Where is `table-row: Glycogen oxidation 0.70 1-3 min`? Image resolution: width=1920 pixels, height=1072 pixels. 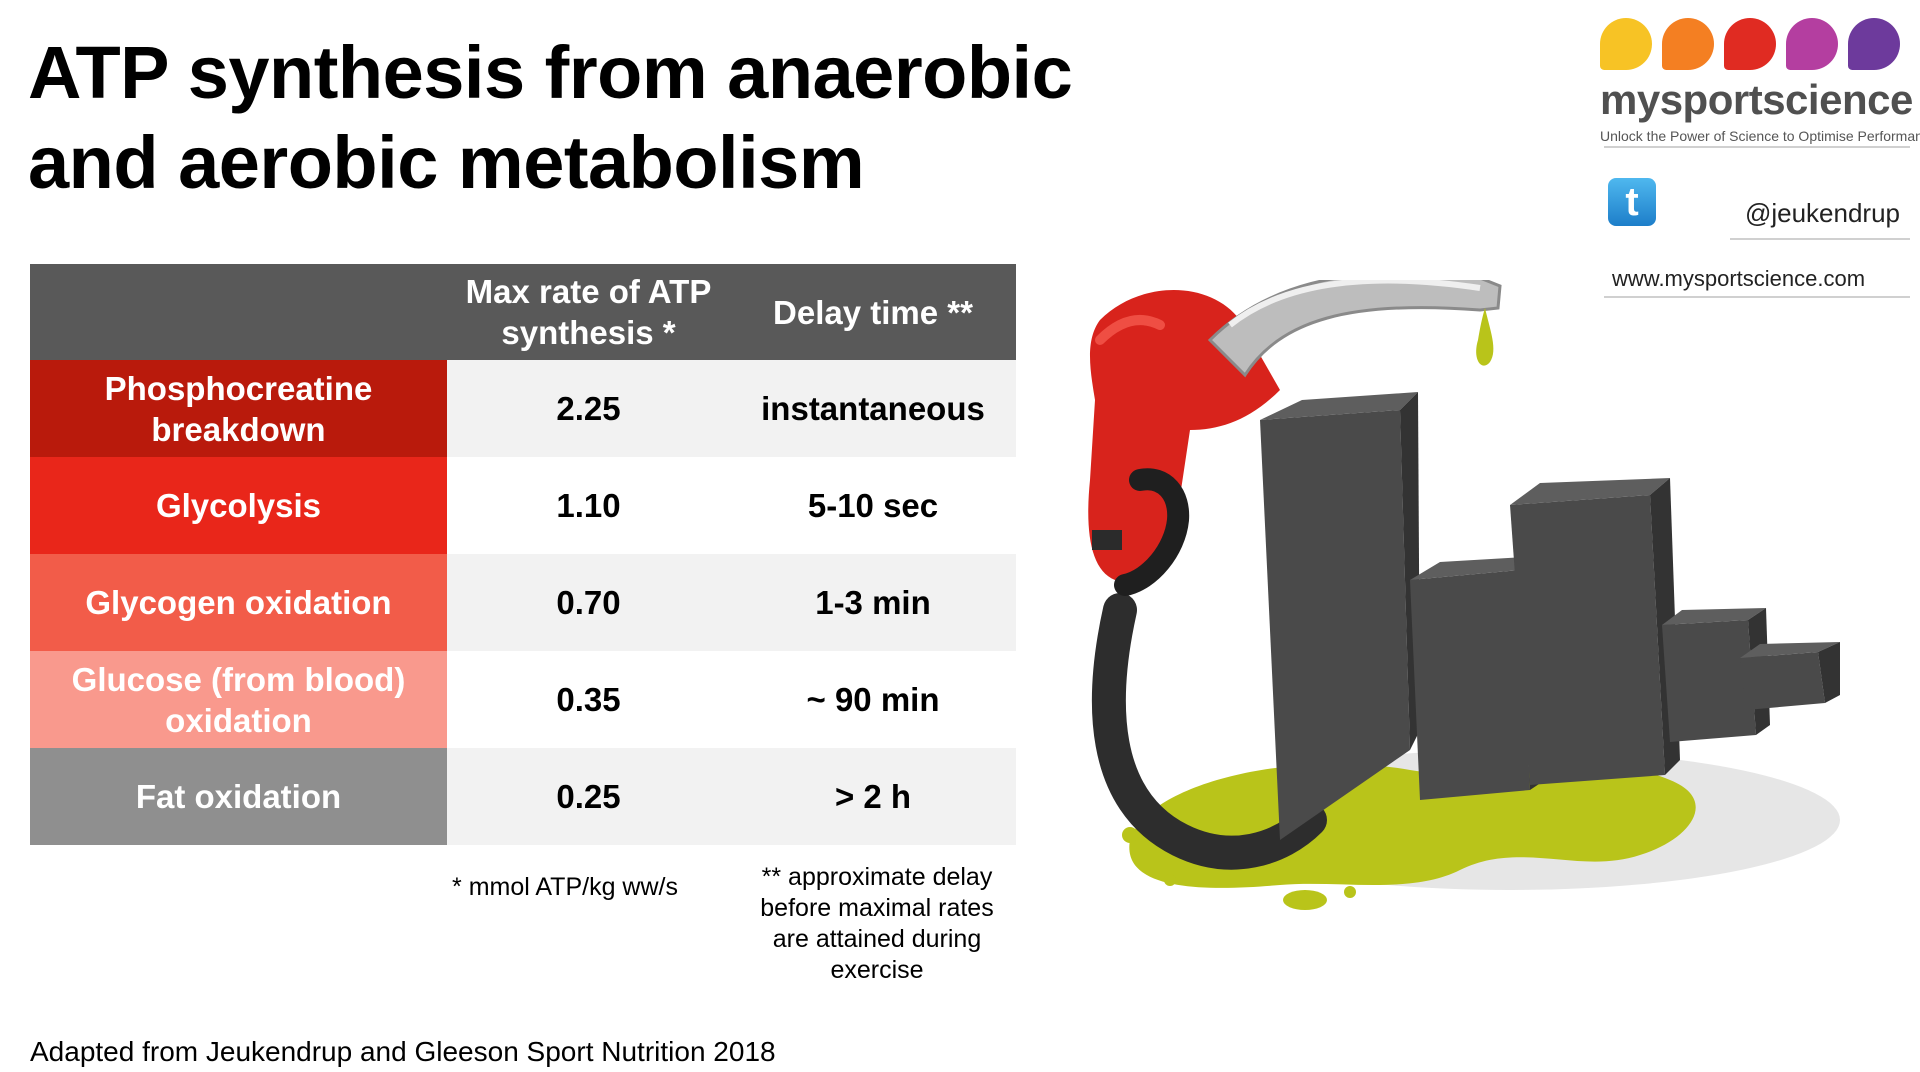 table-row: Glycogen oxidation 0.70 1-3 min is located at coordinates (523, 602).